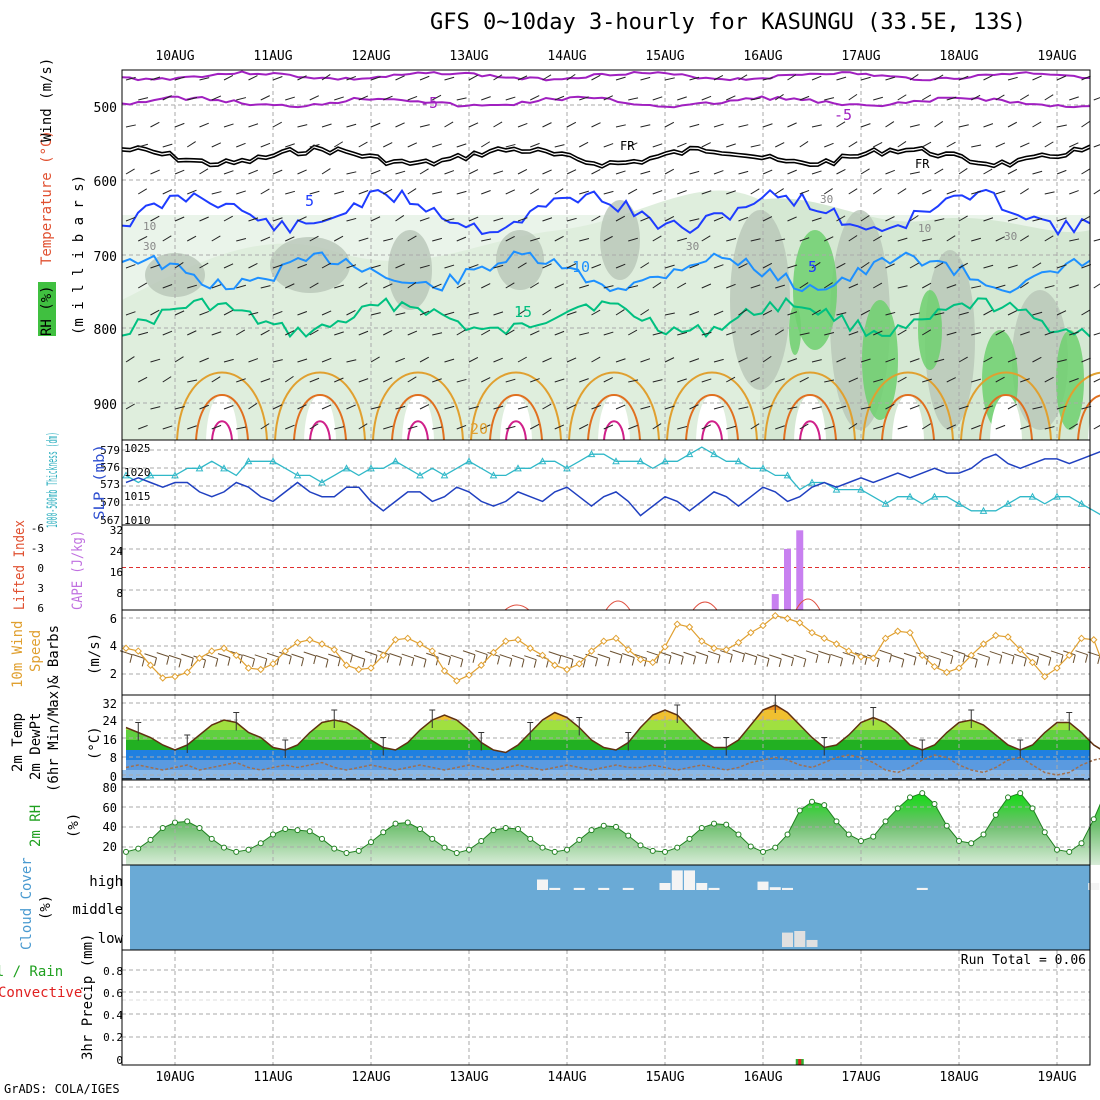  What do you see at coordinates (618, 605) in the screenshot?
I see `lifted-index-line` at bounding box center [618, 605].